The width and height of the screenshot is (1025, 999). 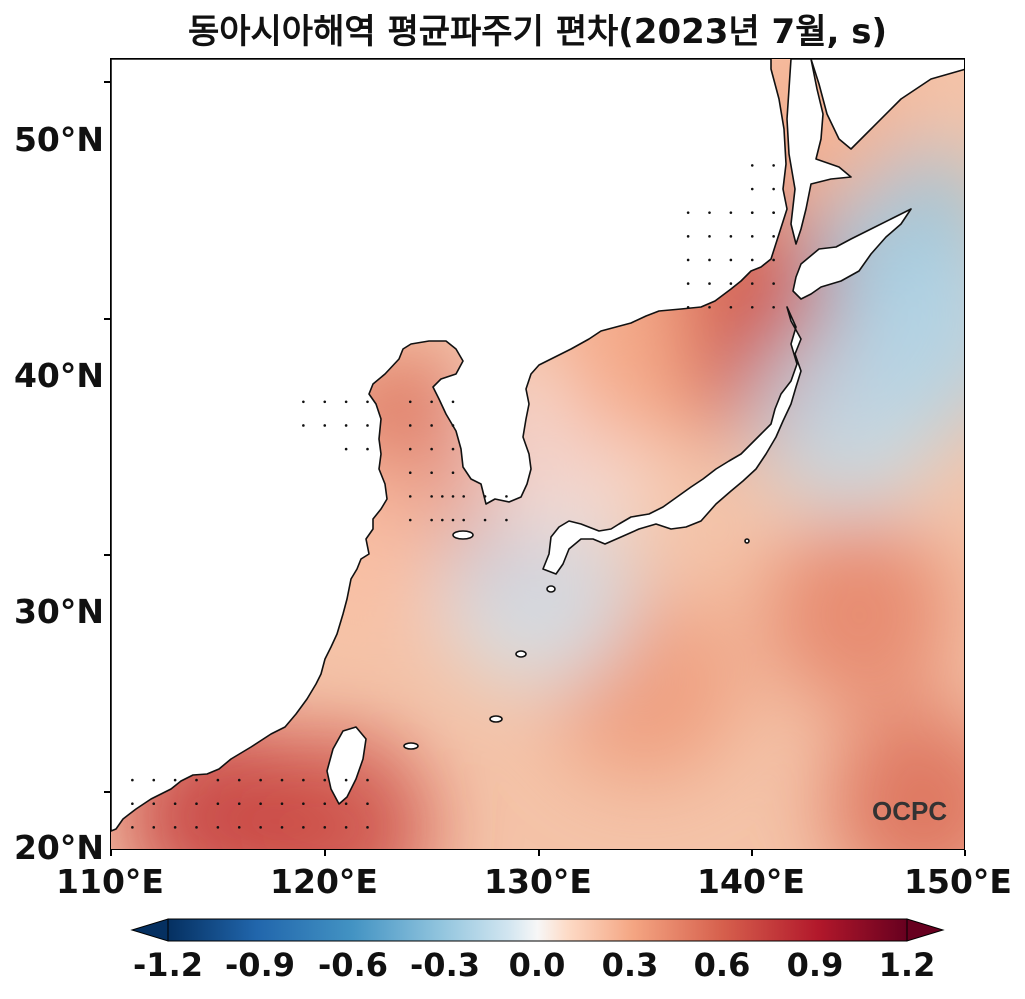 I want to click on land-island-c, so click(x=551, y=589).